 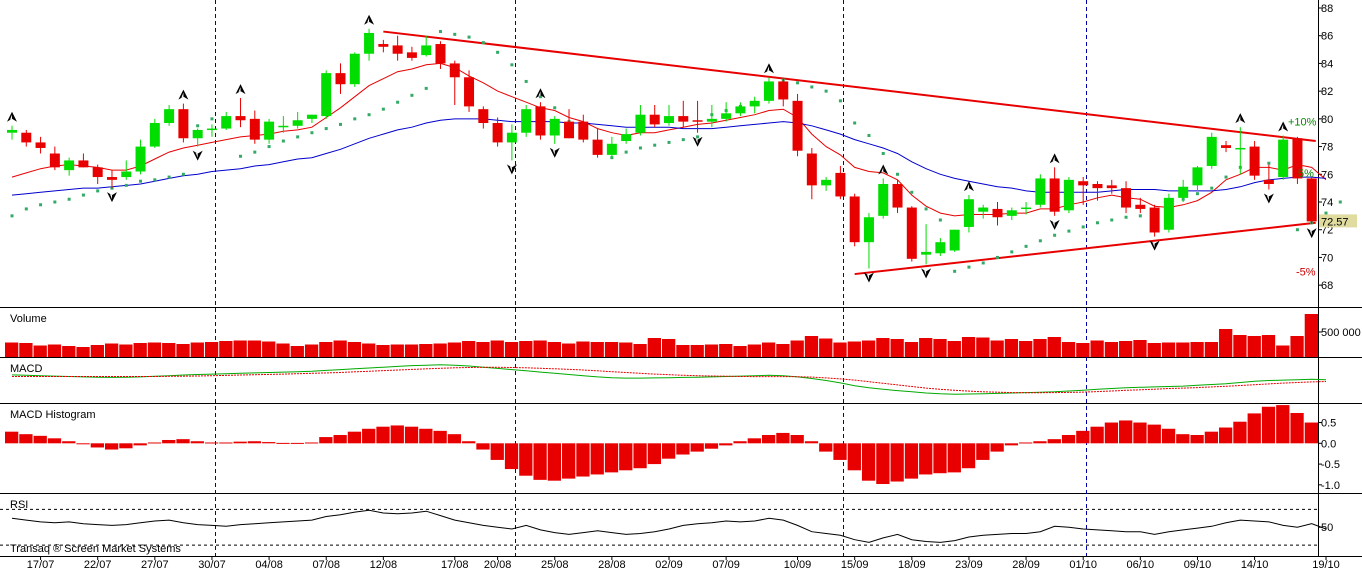 What do you see at coordinates (669, 379) in the screenshot?
I see `macd-line` at bounding box center [669, 379].